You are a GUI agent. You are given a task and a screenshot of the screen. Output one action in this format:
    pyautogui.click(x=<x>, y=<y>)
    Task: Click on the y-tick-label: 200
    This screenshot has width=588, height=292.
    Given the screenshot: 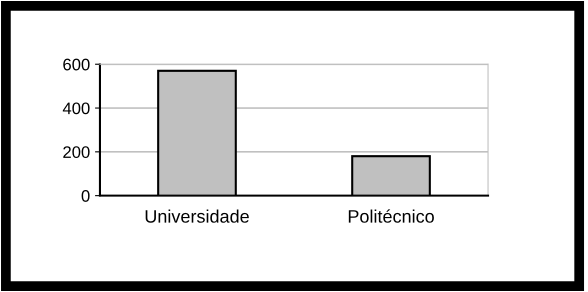 What is the action you would take?
    pyautogui.click(x=76, y=152)
    